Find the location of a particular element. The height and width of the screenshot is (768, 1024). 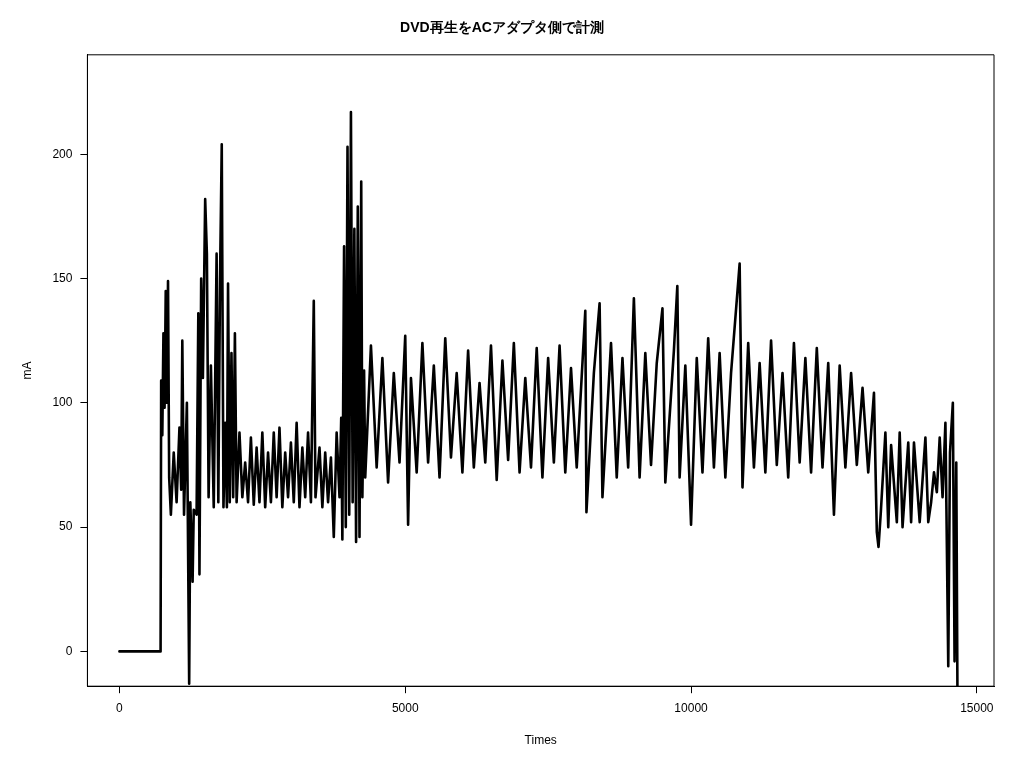

x-tick-label: 15000 is located at coordinates (977, 707).